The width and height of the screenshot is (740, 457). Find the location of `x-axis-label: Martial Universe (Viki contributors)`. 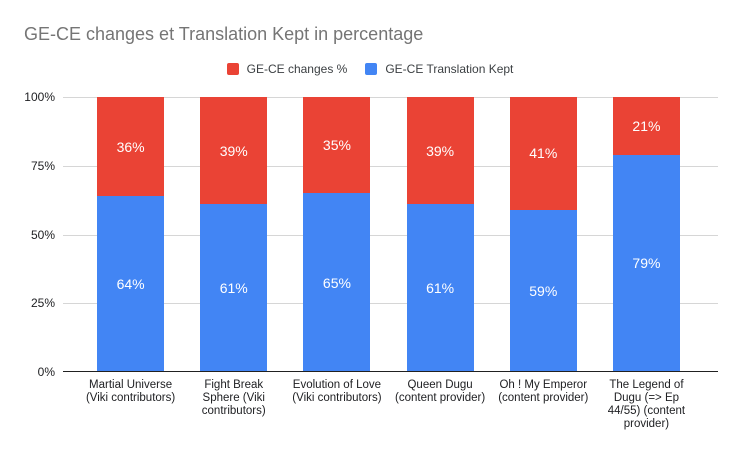

x-axis-label: Martial Universe (Viki contributors) is located at coordinates (130, 391).